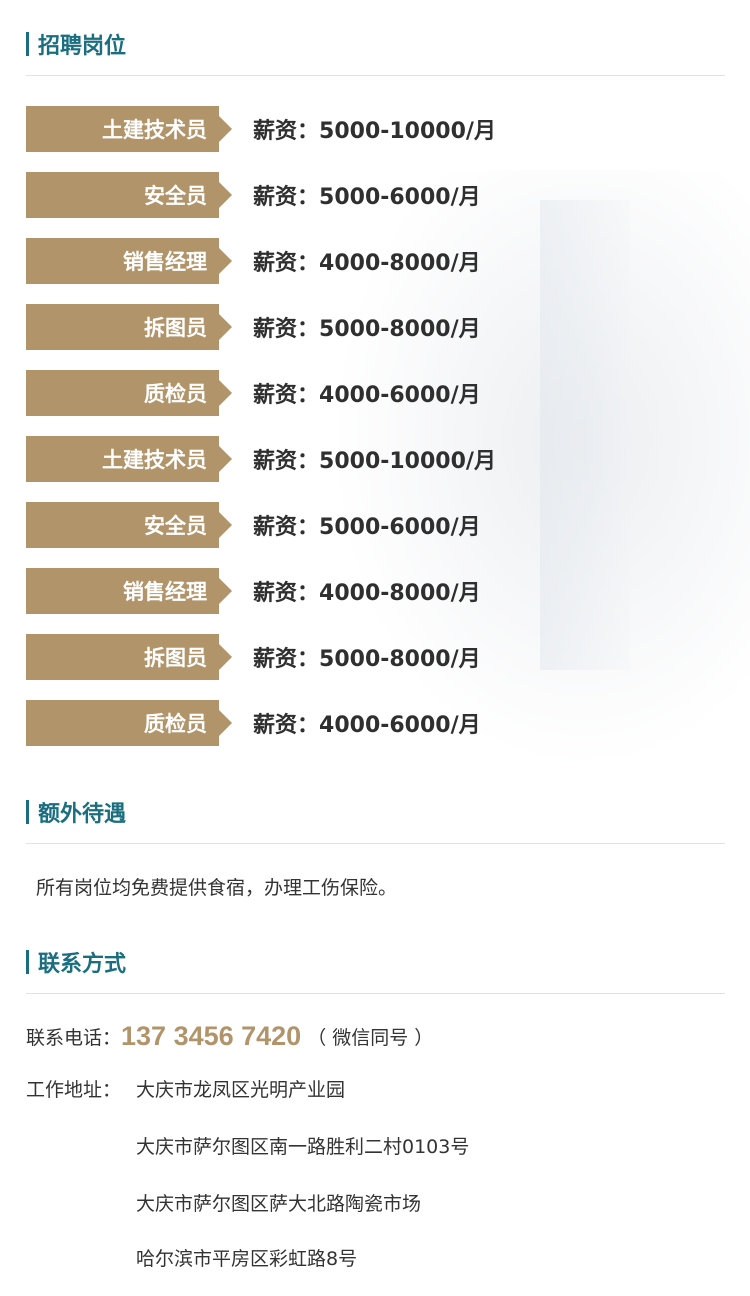  Describe the element at coordinates (74, 1038) in the screenshot. I see `phone-label: 联系电话：` at that location.